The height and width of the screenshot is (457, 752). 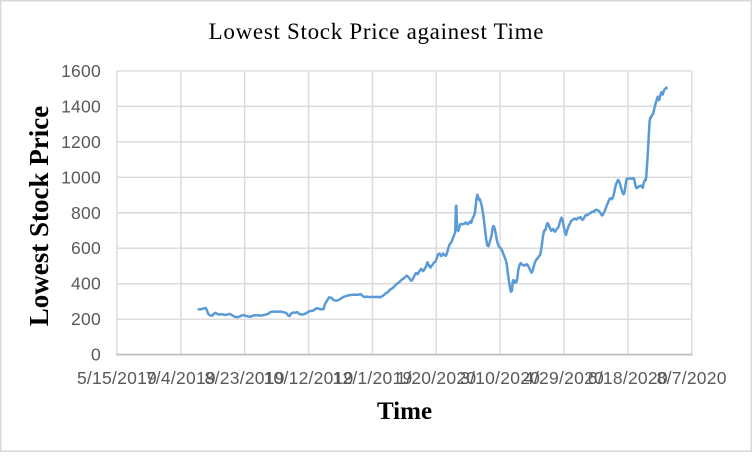 I want to click on svg-text: 5/15/2019, so click(x=117, y=378).